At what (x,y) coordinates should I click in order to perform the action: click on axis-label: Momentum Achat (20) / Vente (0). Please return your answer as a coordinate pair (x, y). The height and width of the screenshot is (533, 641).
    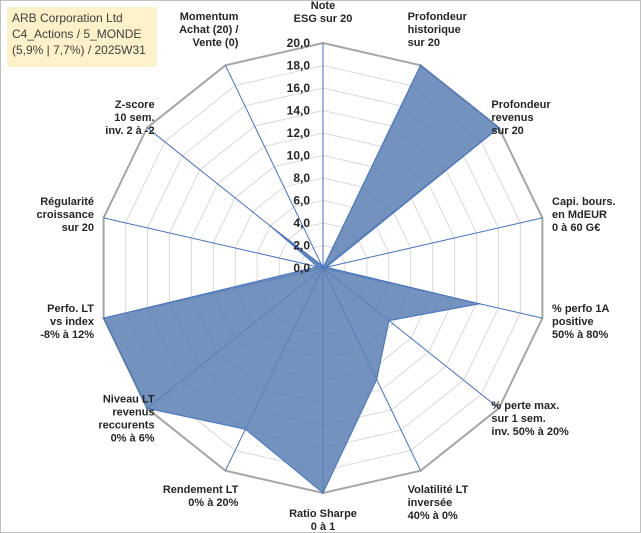
    Looking at the image, I should click on (209, 30).